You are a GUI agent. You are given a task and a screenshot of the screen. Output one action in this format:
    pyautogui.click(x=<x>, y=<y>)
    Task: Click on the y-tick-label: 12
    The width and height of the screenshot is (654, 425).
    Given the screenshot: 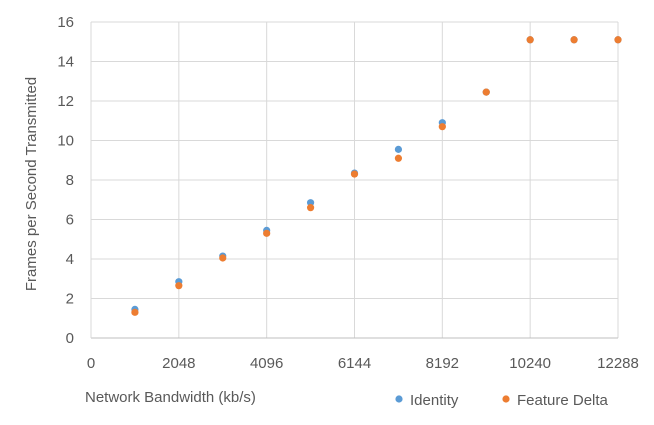 What is the action you would take?
    pyautogui.click(x=65, y=101)
    